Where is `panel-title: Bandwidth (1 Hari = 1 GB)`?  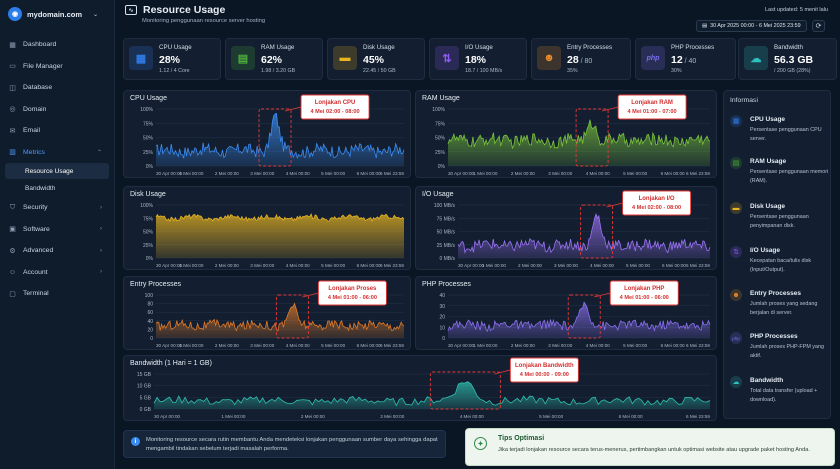 panel-title: Bandwidth (1 Hari = 1 GB) is located at coordinates (171, 363).